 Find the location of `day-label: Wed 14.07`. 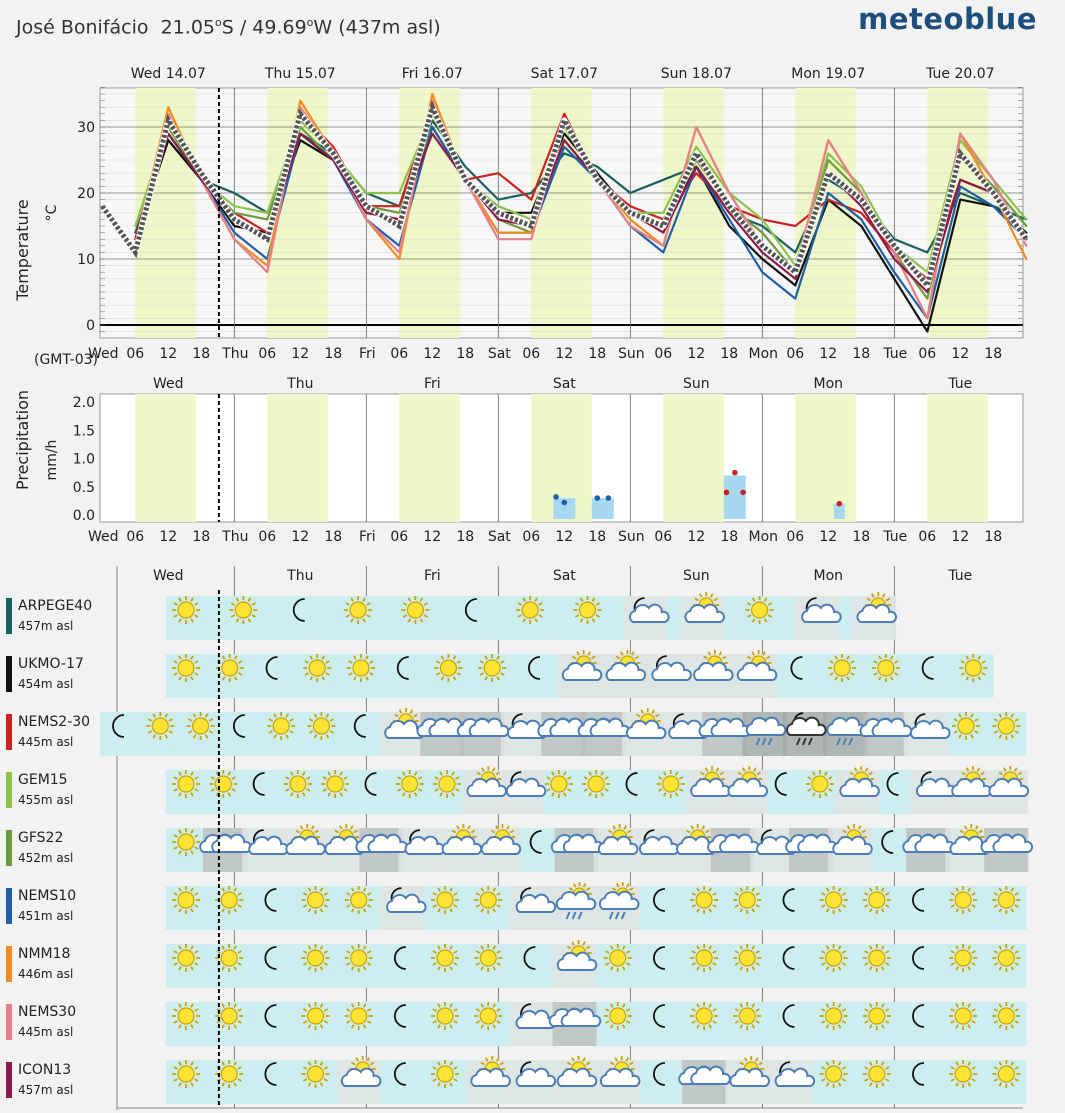

day-label: Wed 14.07 is located at coordinates (168, 74).